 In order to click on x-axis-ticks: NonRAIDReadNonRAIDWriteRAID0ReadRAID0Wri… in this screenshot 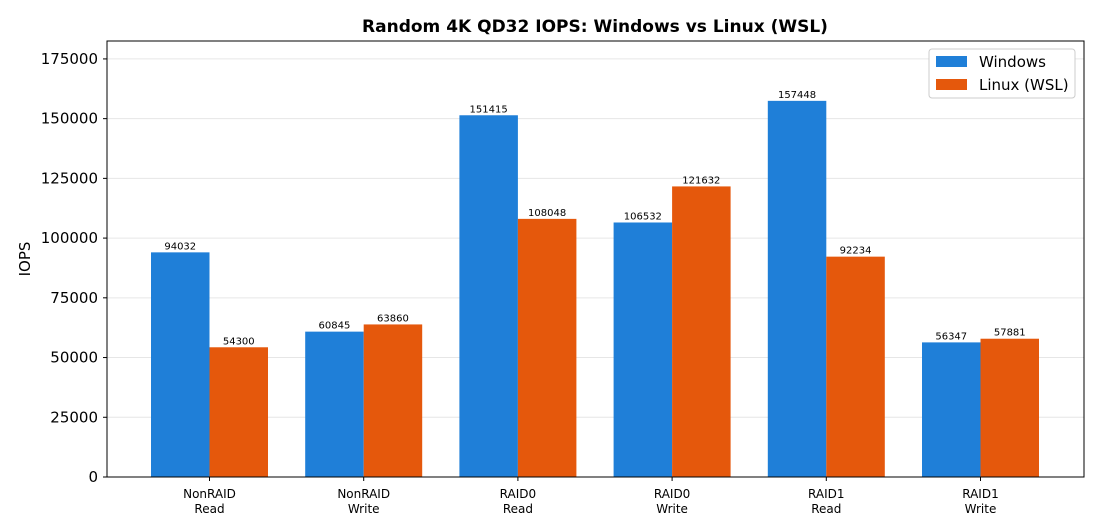, I will do `click(591, 496)`.